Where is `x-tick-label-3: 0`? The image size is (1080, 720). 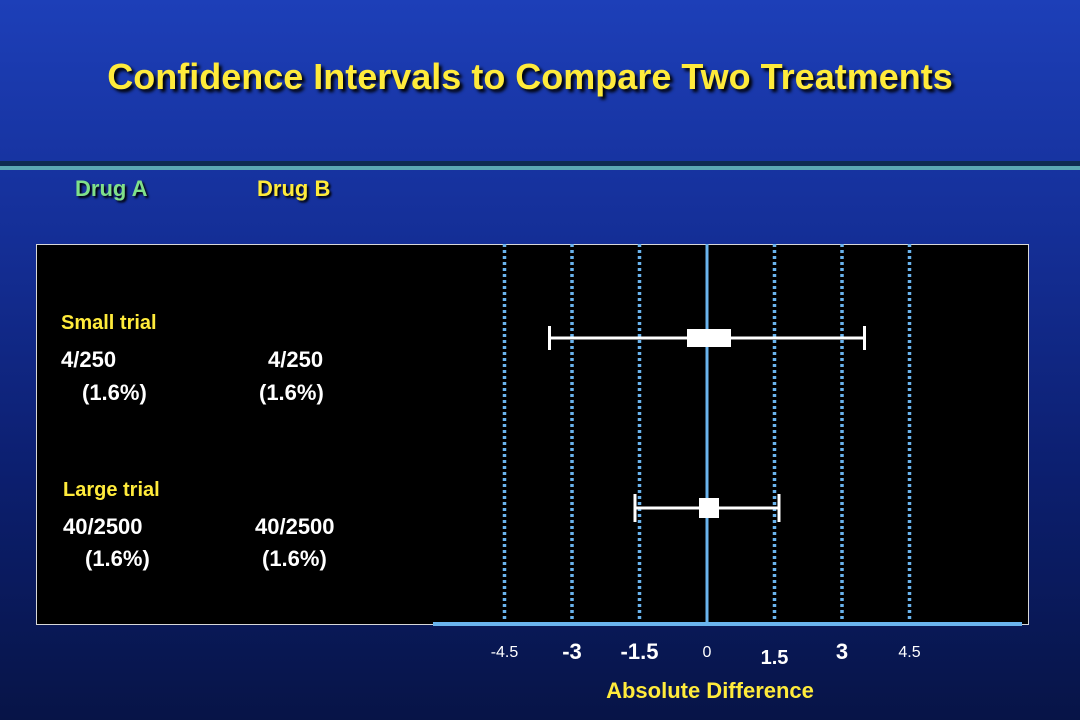
x-tick-label-3: 0 is located at coordinates (707, 652).